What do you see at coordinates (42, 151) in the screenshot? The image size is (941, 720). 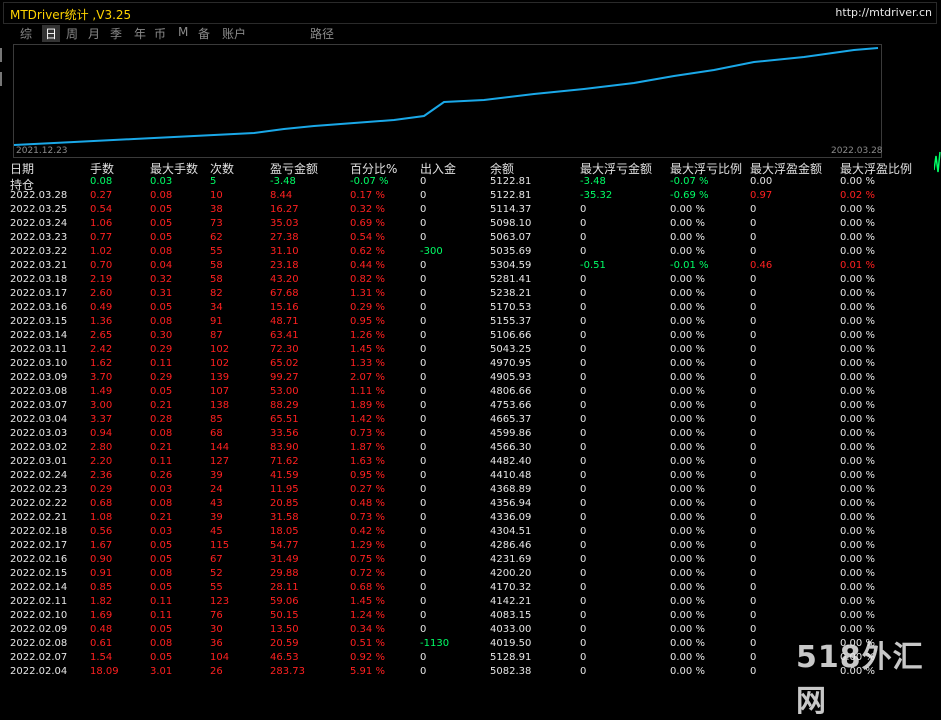 I see `chart-start-date: 2021.12.23` at bounding box center [42, 151].